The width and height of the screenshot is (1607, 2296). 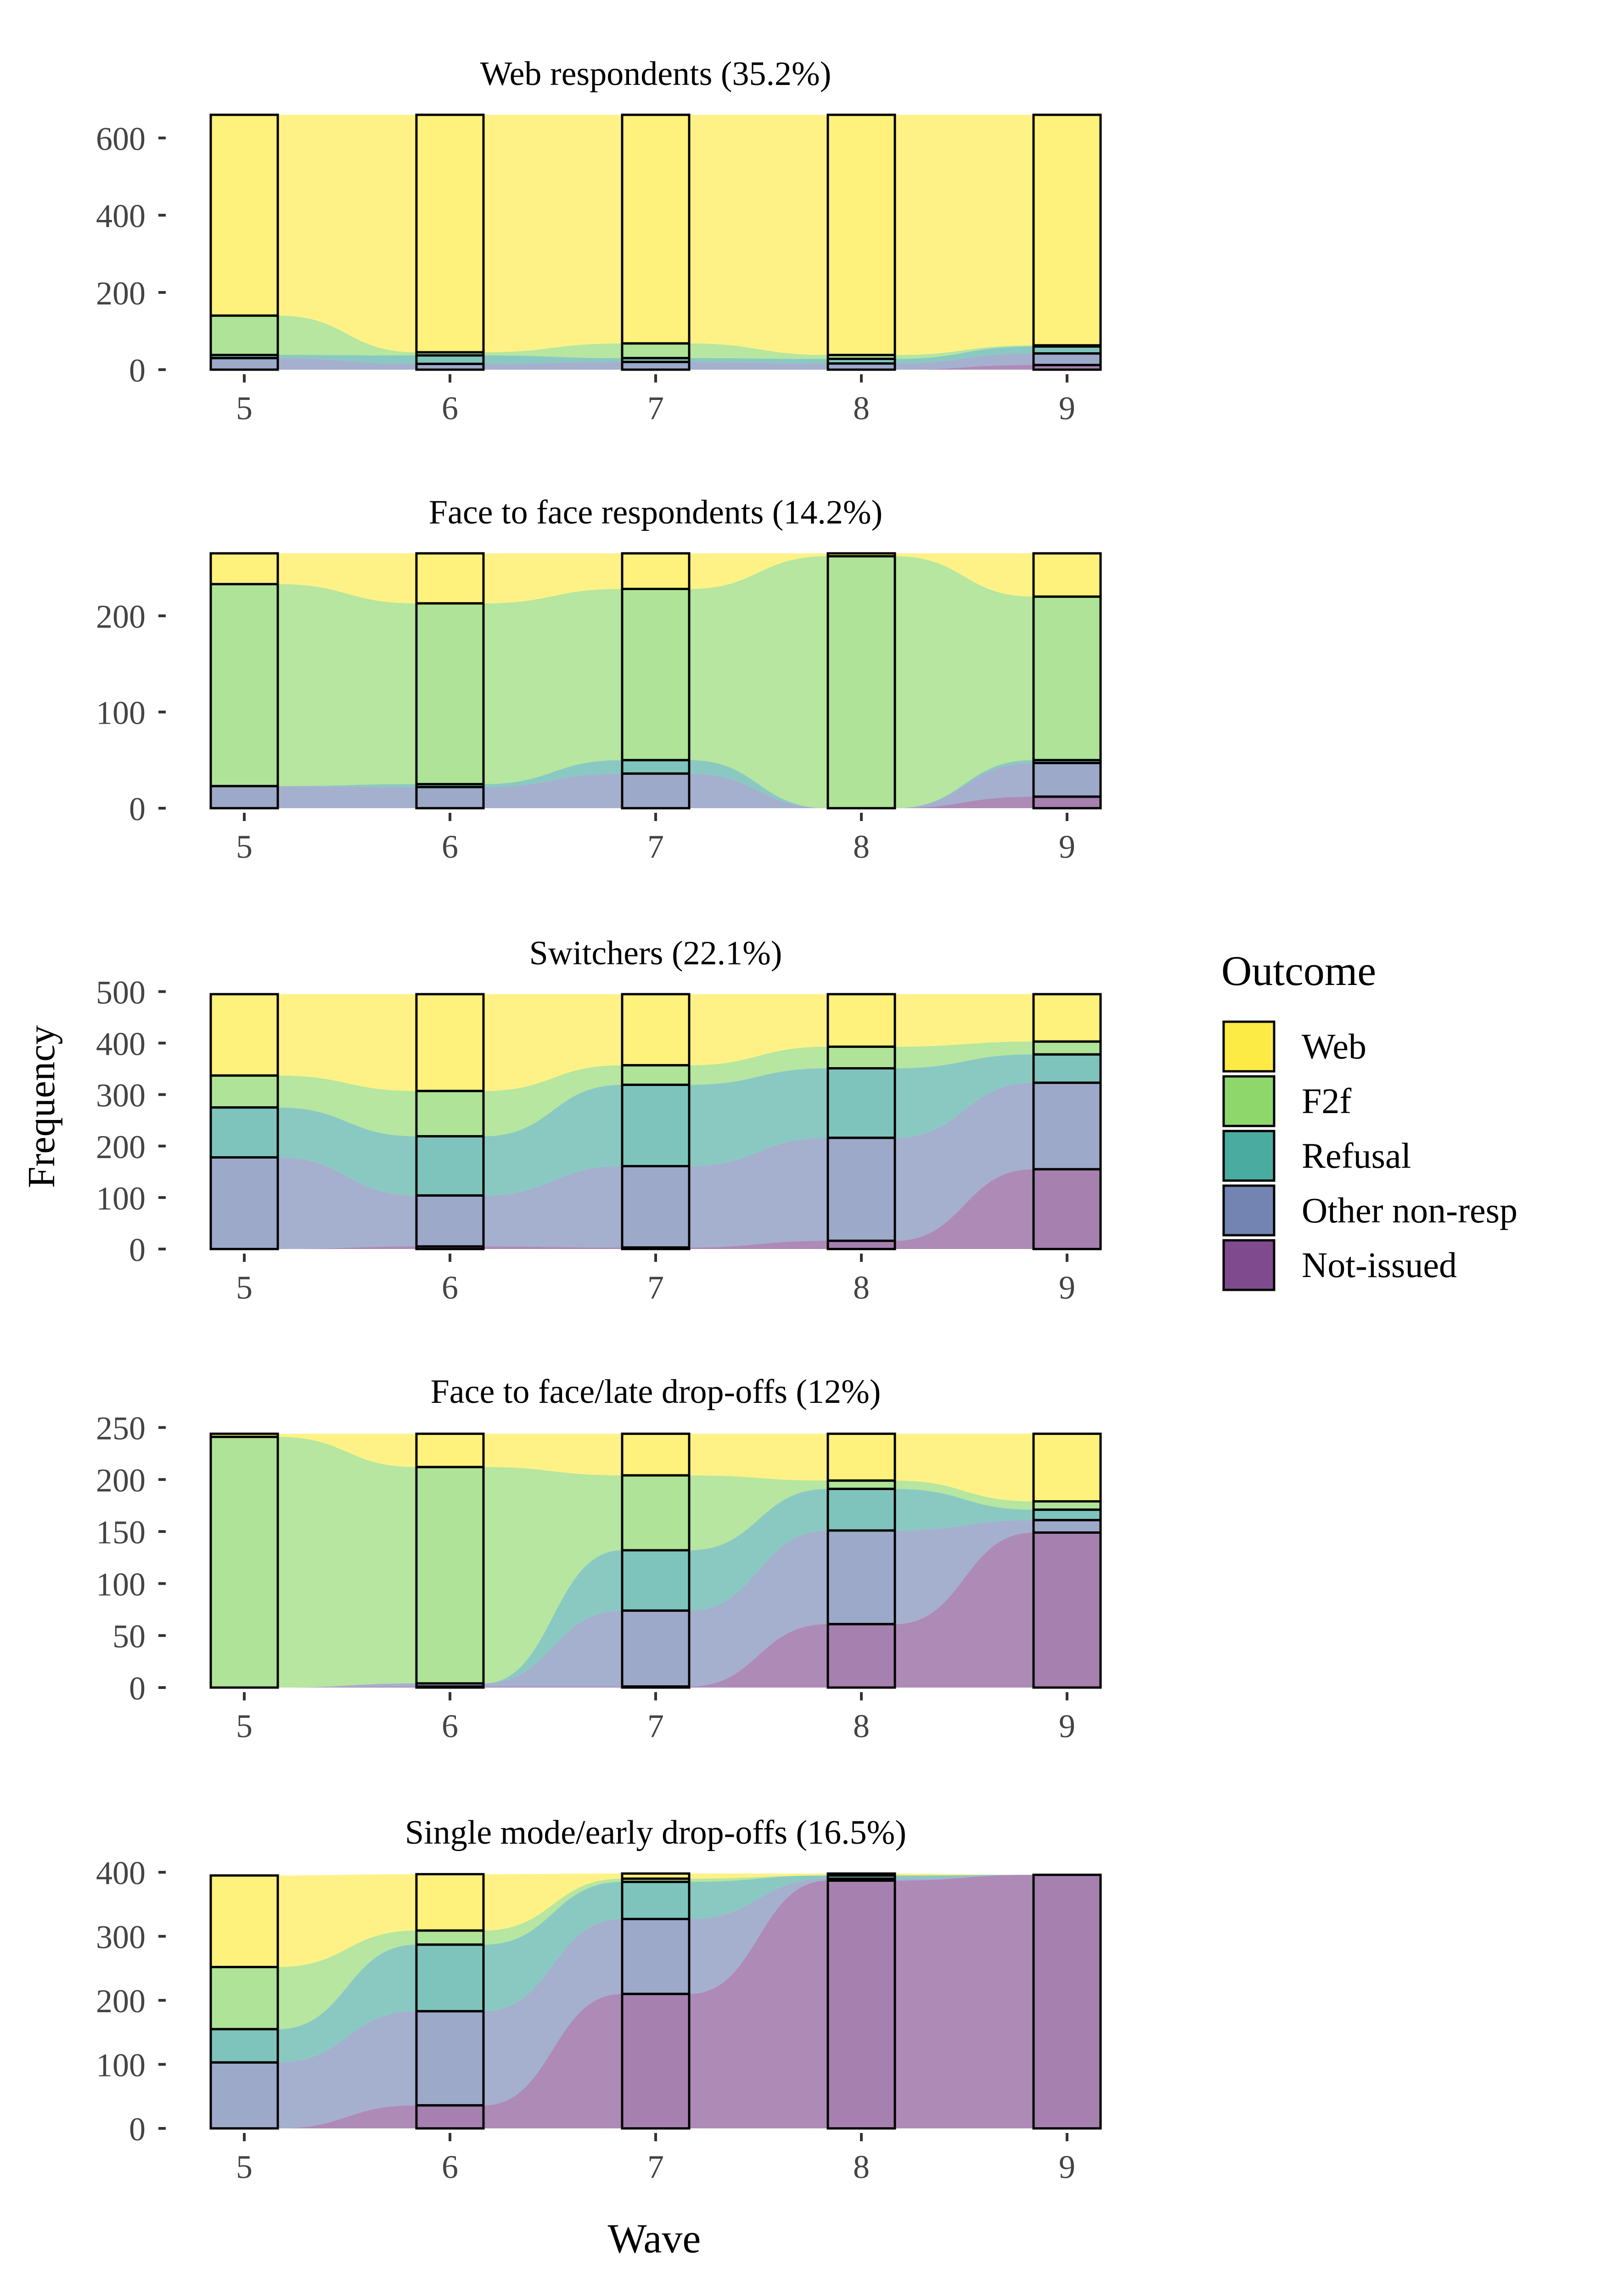 What do you see at coordinates (121, 1873) in the screenshot?
I see `y-tick-label: 400` at bounding box center [121, 1873].